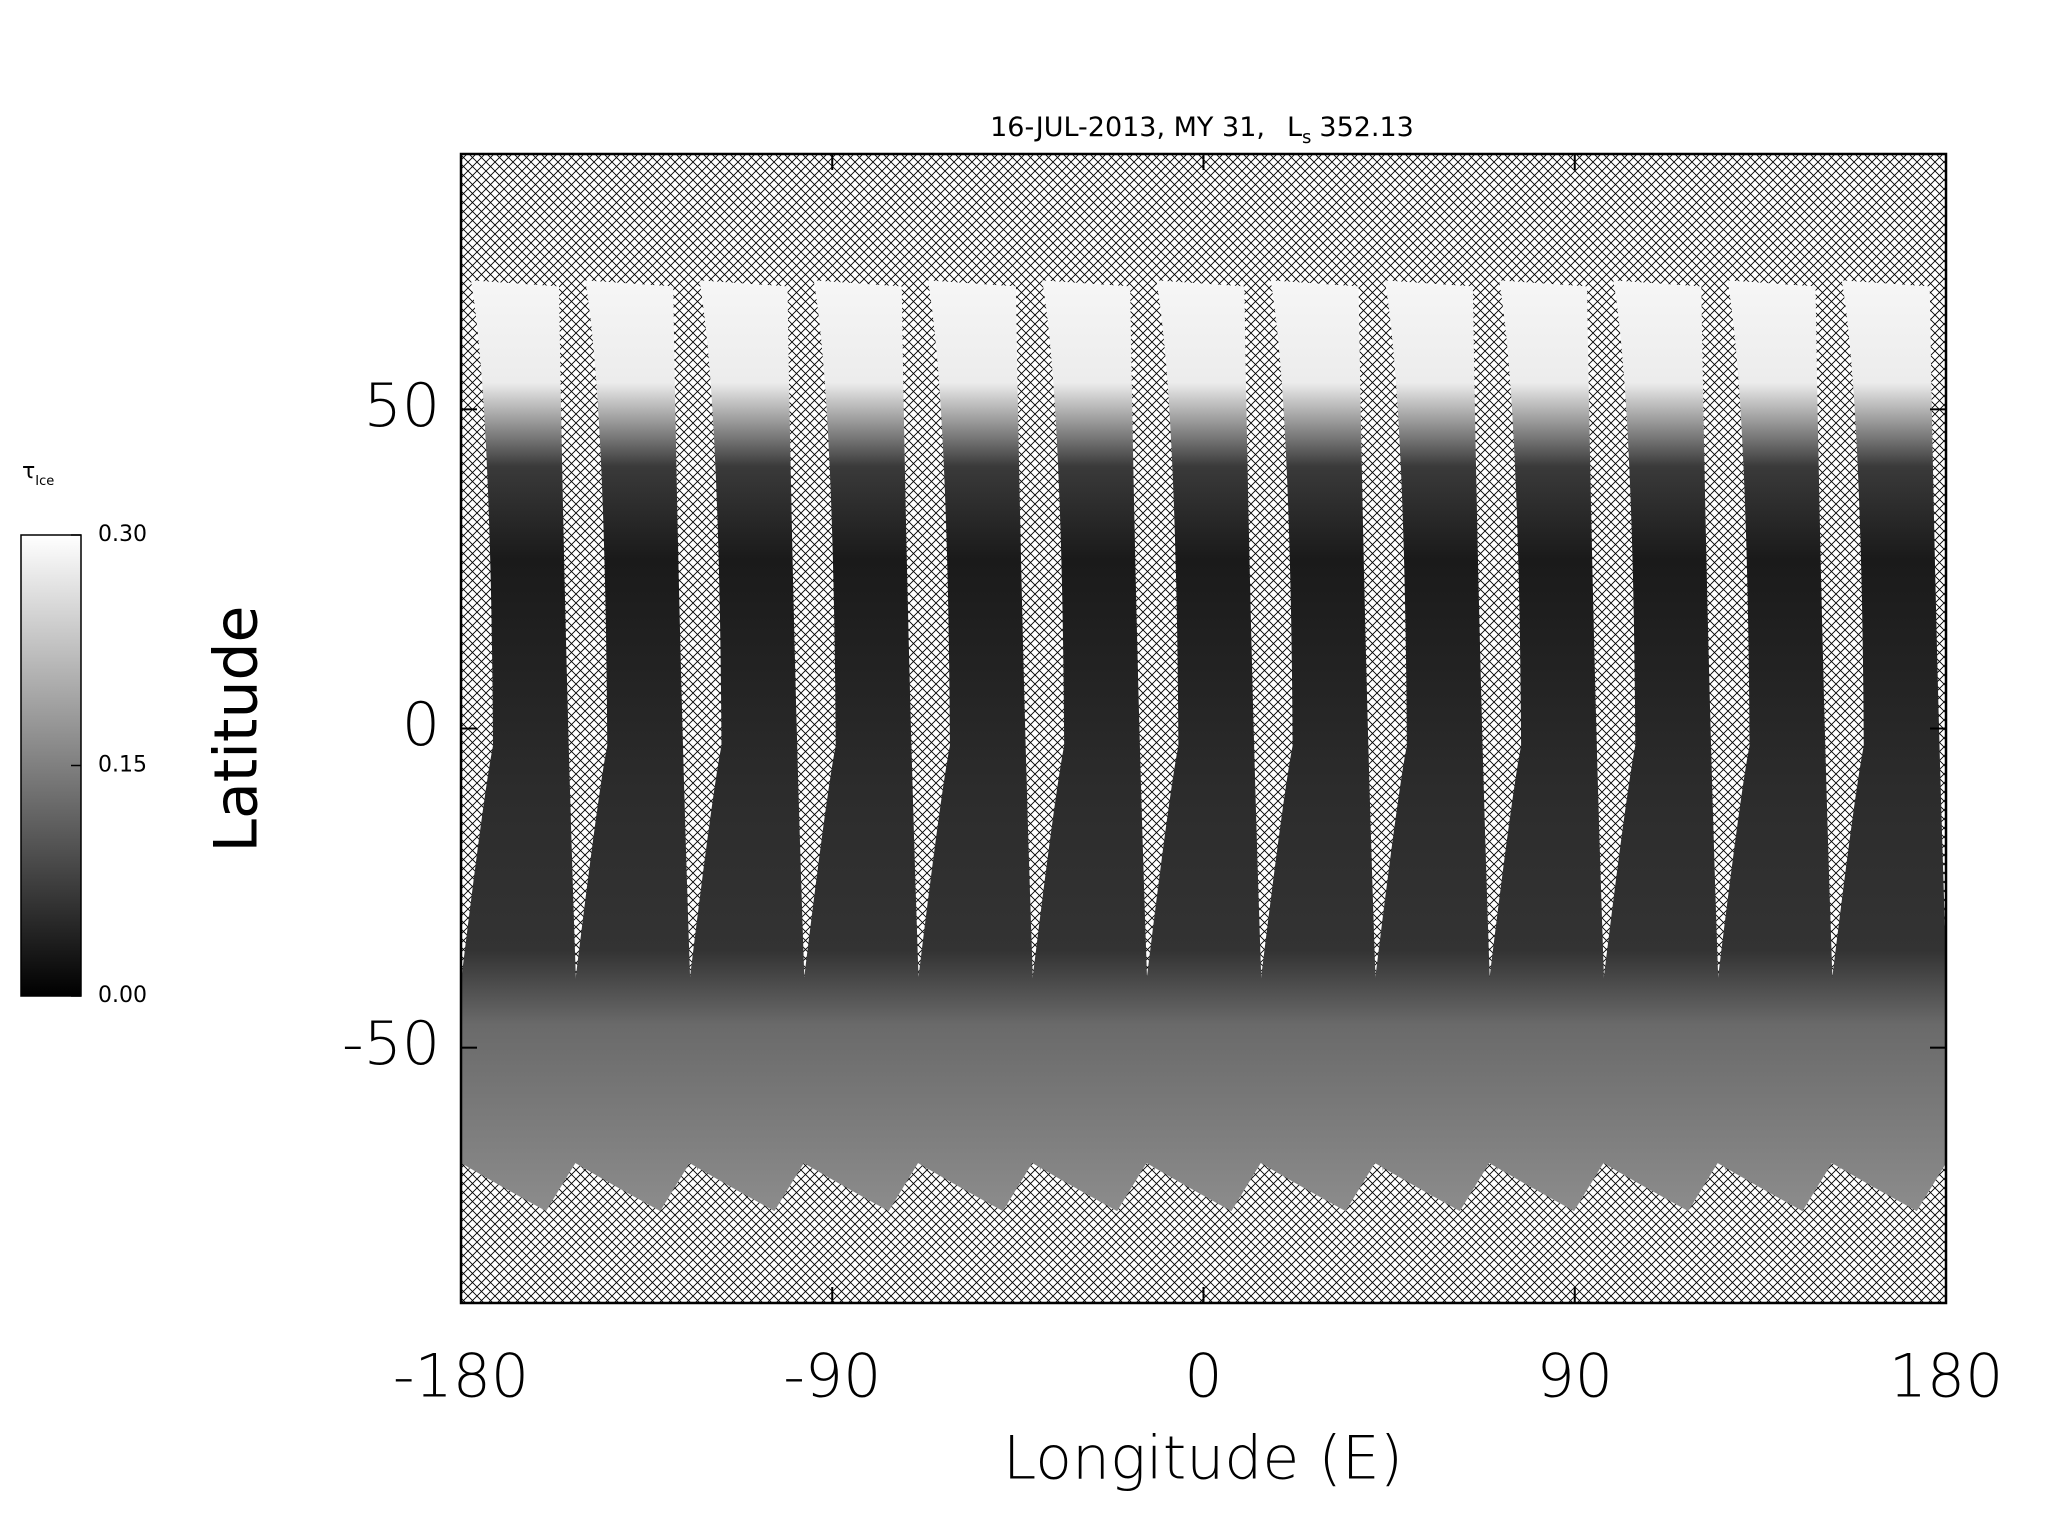 The image size is (2048, 1536). I want to click on colorbar-tick-label: 0.30, so click(122, 534).